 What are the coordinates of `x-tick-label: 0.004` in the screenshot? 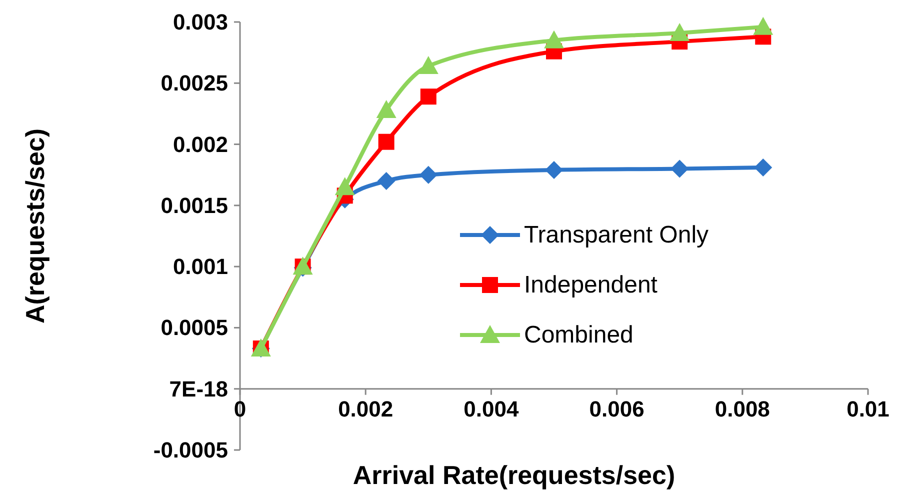 It's located at (492, 409).